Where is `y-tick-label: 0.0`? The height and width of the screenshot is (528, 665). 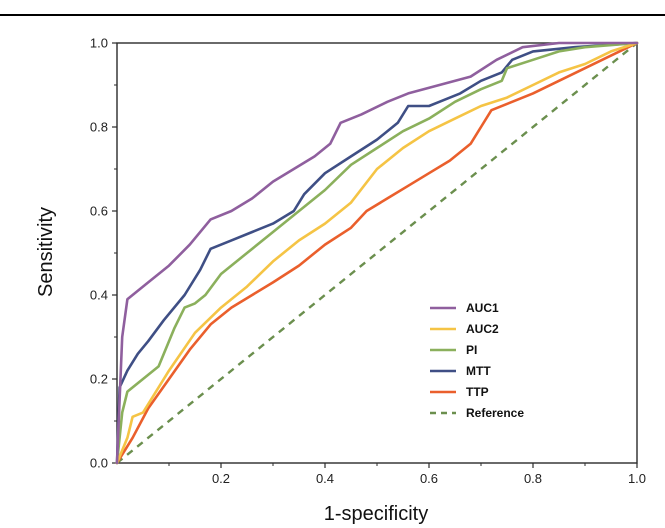
y-tick-label: 0.0 is located at coordinates (99, 463).